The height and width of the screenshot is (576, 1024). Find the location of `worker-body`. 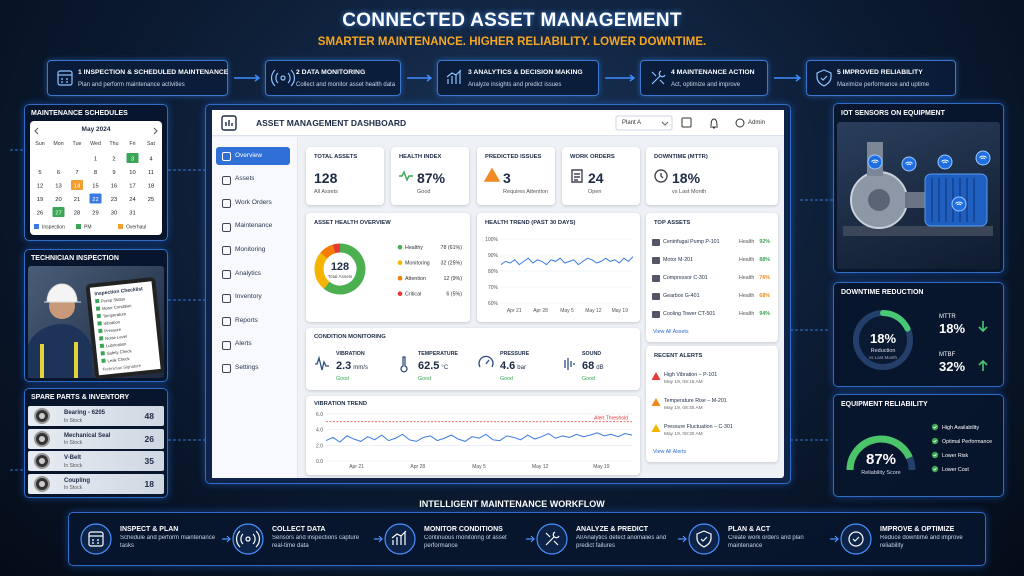

worker-body is located at coordinates (60, 351).